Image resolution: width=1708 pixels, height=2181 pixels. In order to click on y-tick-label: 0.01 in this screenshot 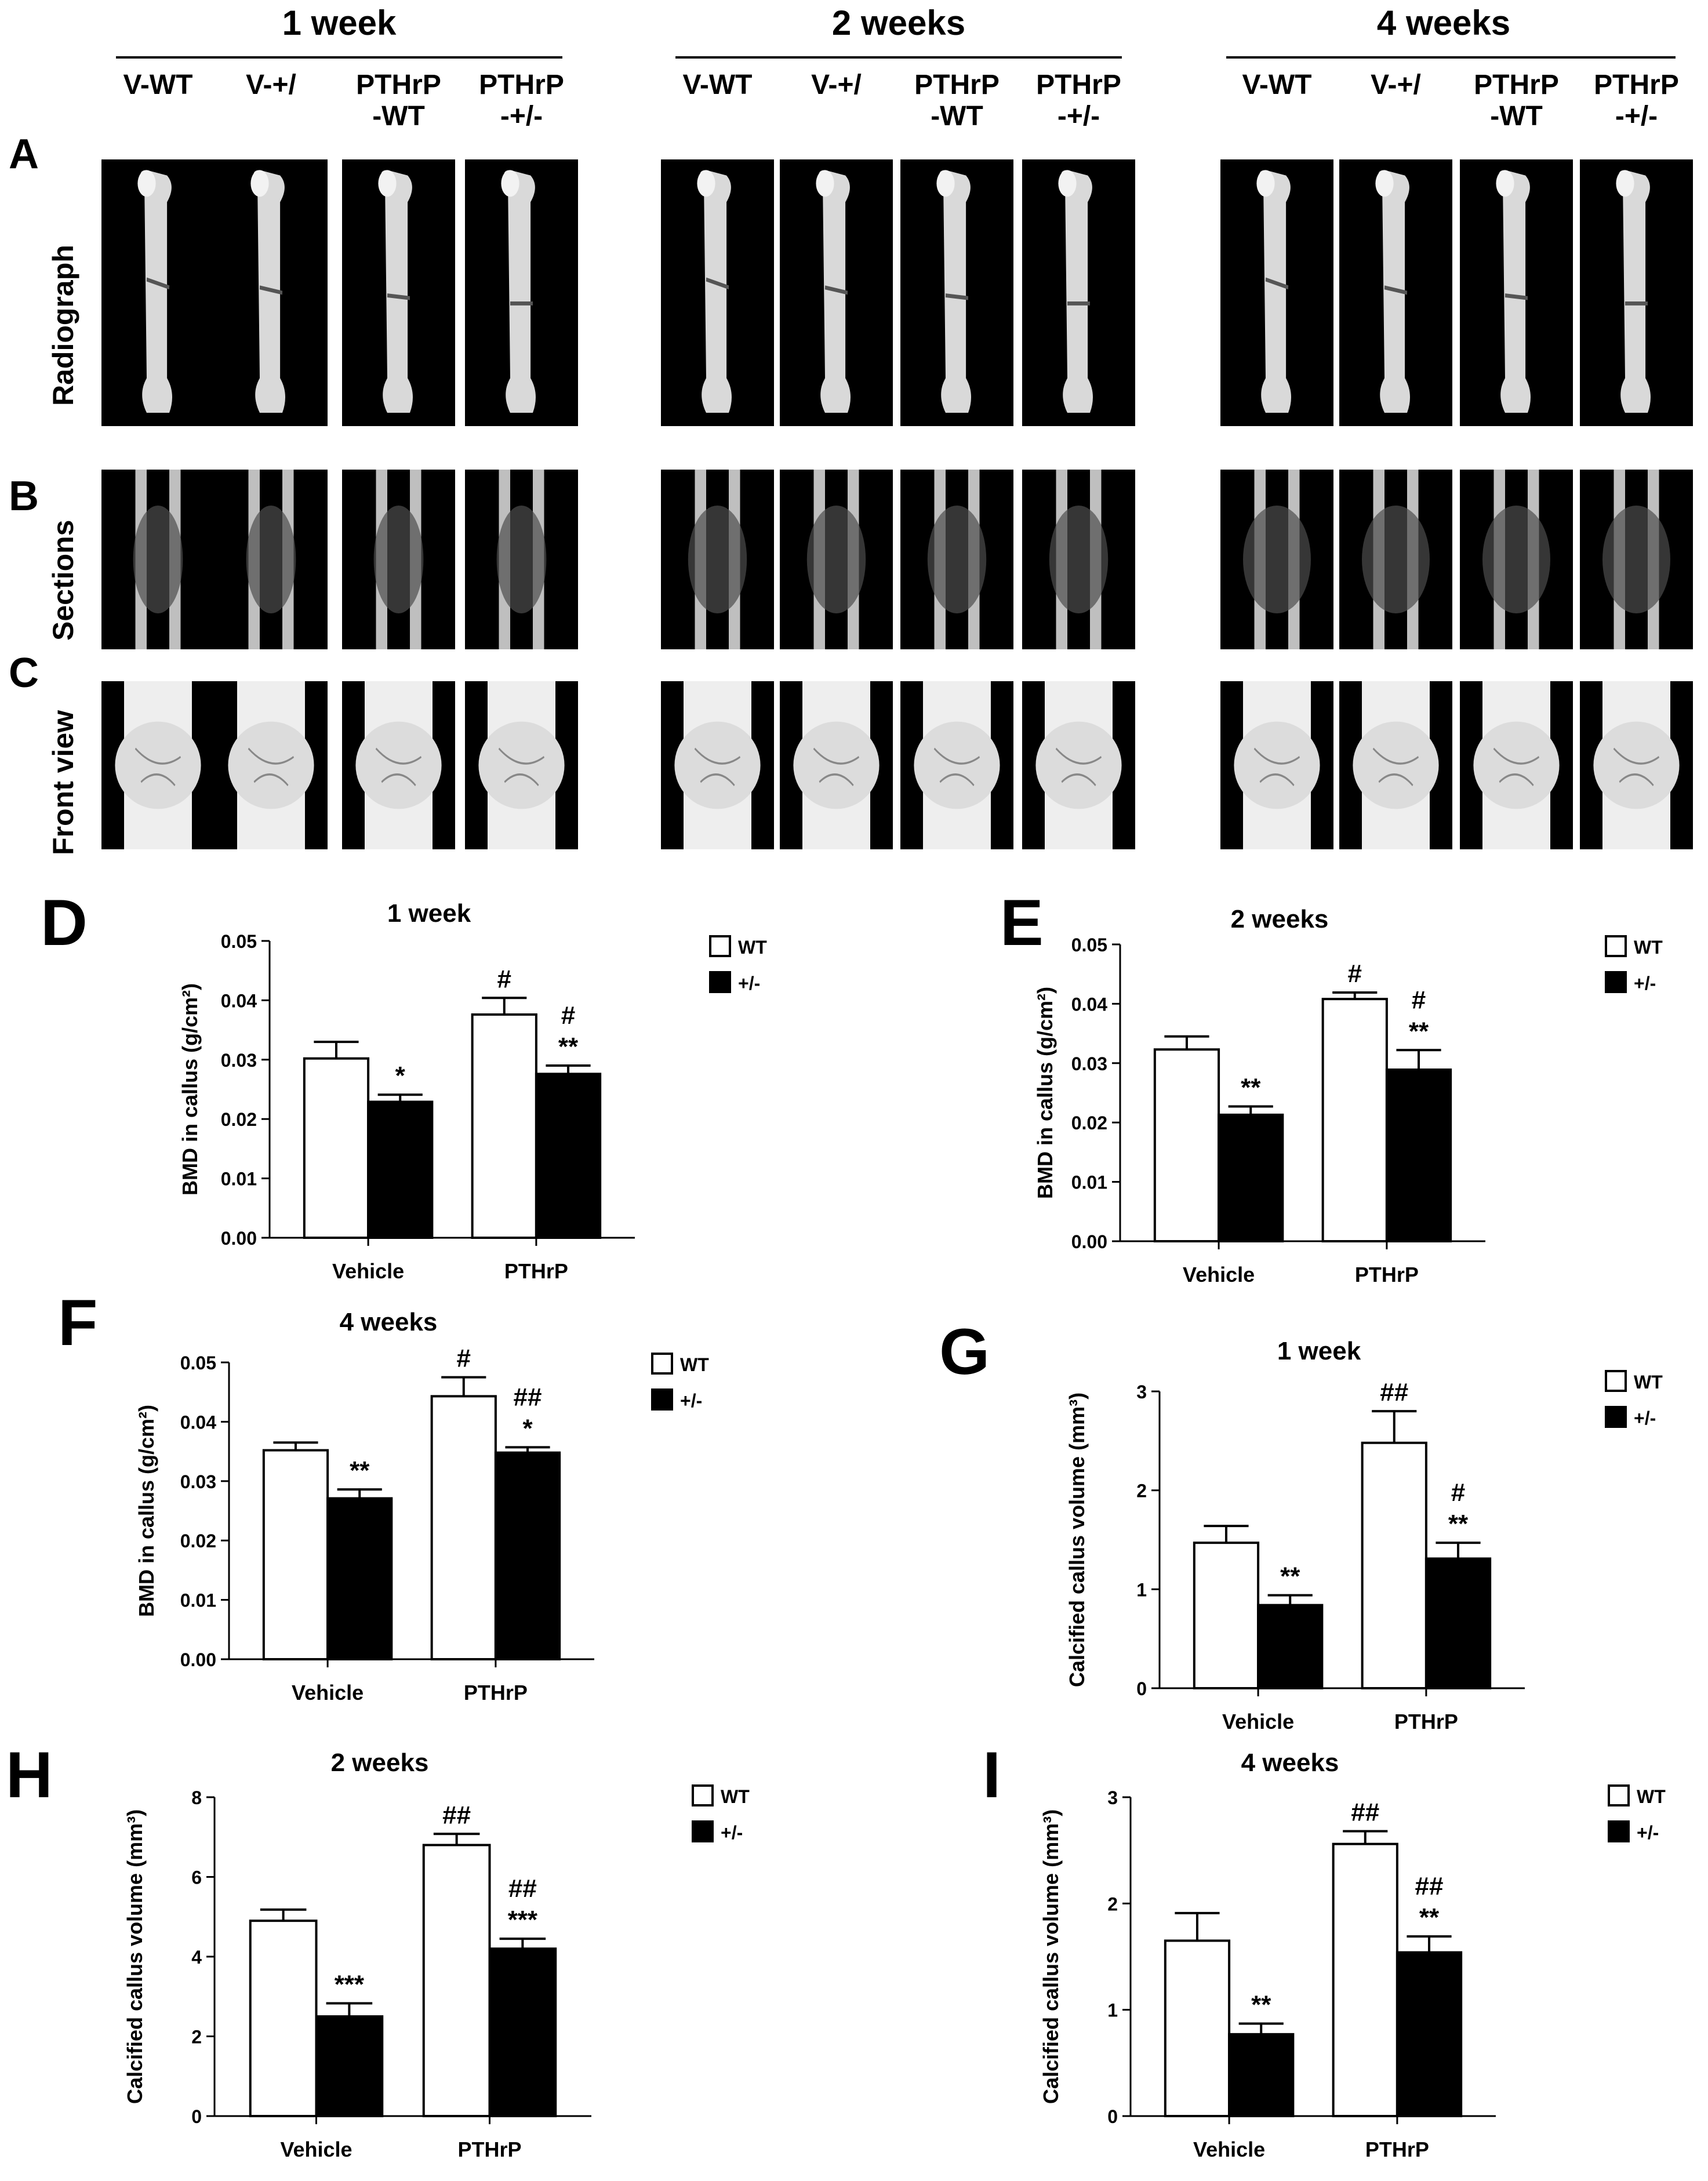, I will do `click(1089, 1182)`.